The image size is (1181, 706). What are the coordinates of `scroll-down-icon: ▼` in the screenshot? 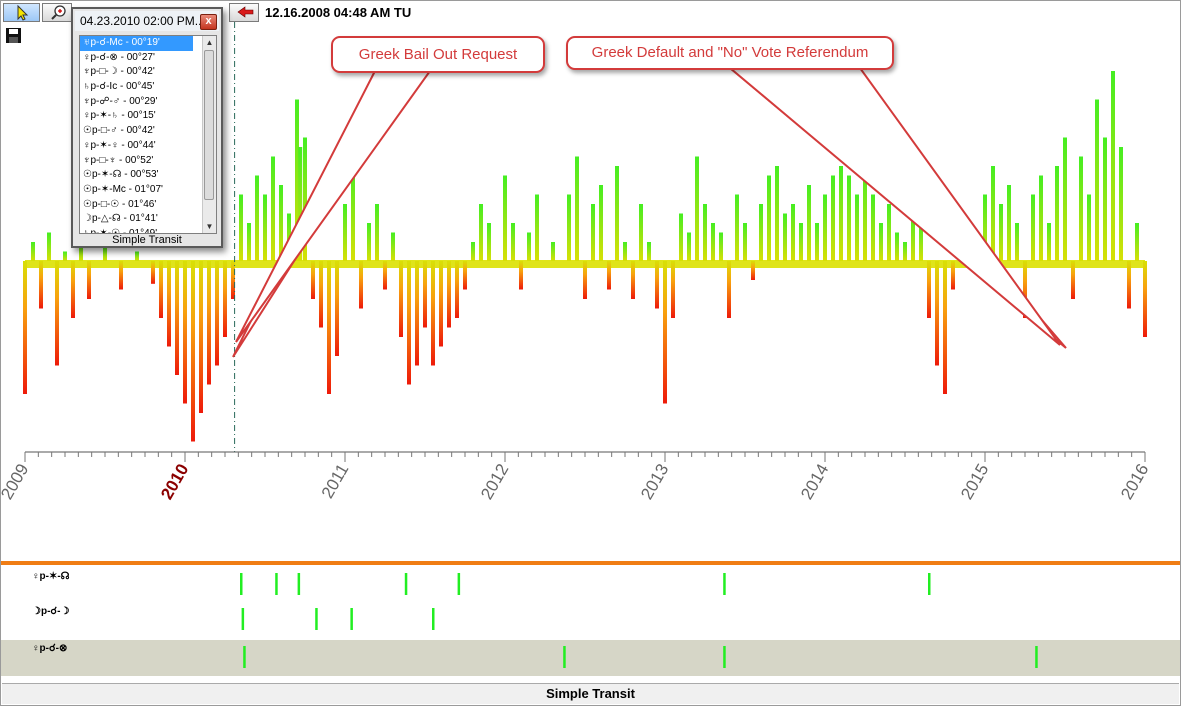 It's located at (209, 226).